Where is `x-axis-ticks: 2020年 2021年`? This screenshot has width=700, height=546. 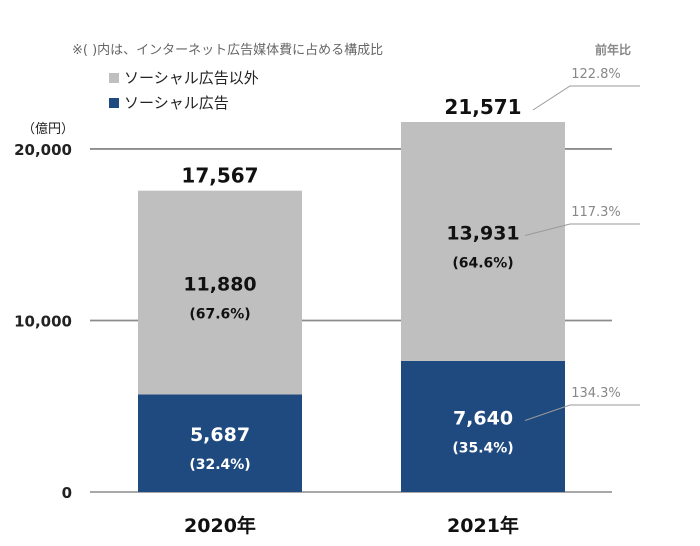
x-axis-ticks: 2020年 2021年 is located at coordinates (351, 525).